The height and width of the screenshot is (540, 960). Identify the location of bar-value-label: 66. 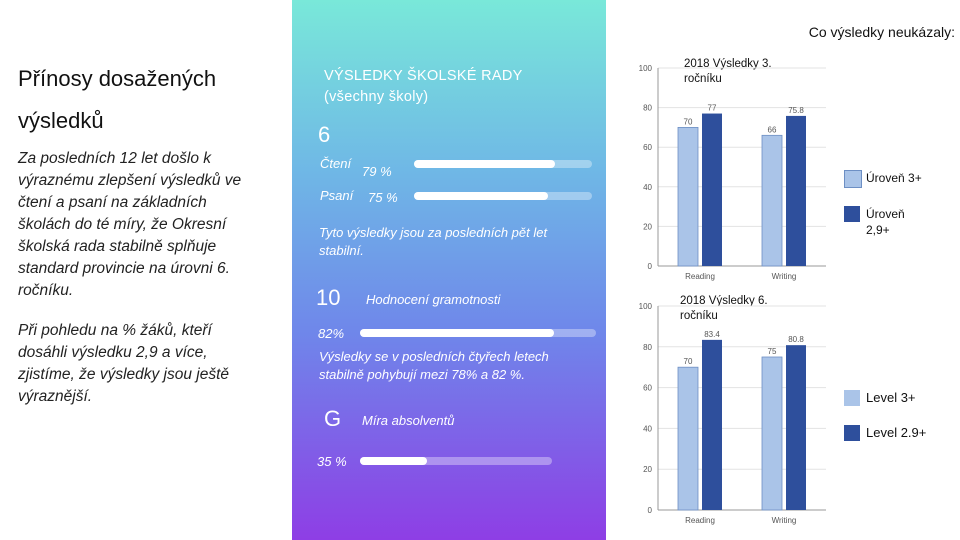
(772, 129).